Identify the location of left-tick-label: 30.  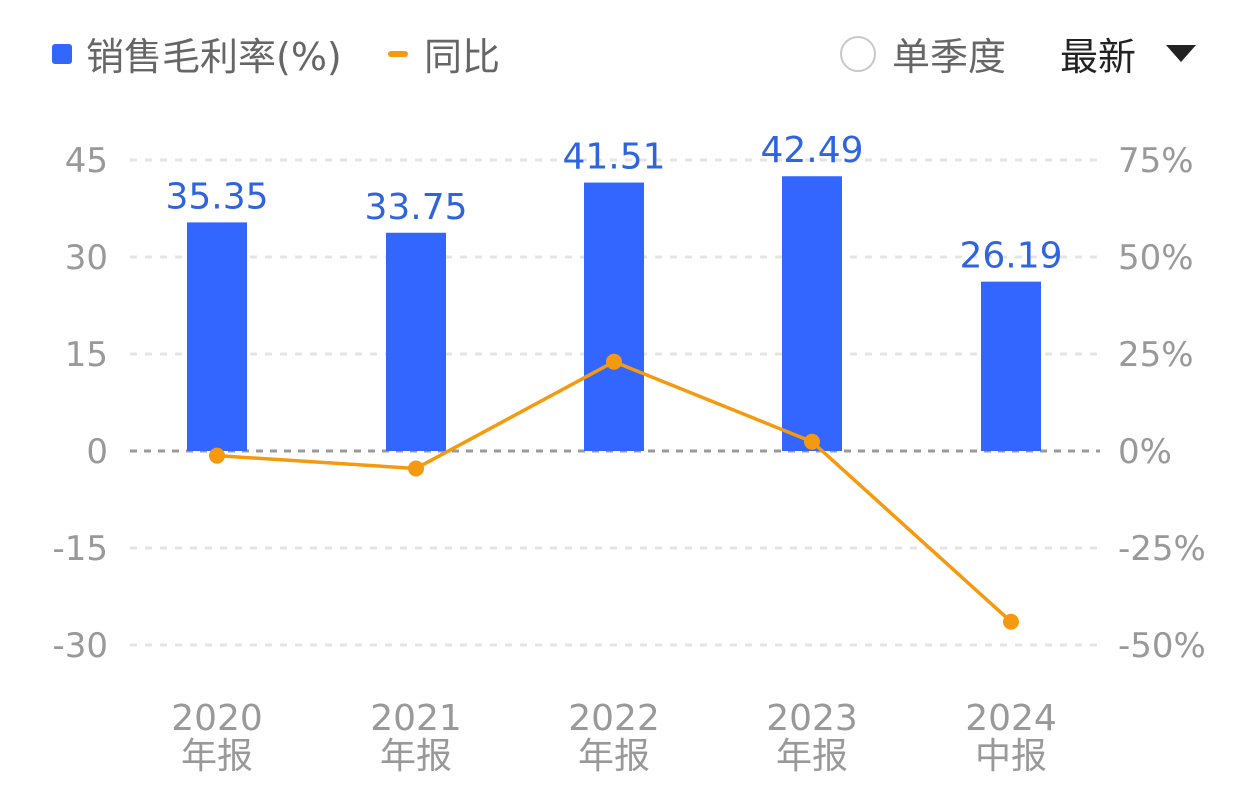
(86, 258).